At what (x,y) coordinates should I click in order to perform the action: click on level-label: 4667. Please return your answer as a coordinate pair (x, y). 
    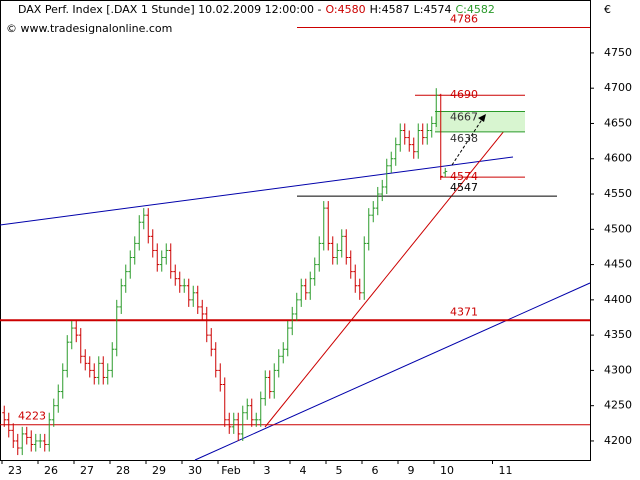
    Looking at the image, I should click on (464, 116).